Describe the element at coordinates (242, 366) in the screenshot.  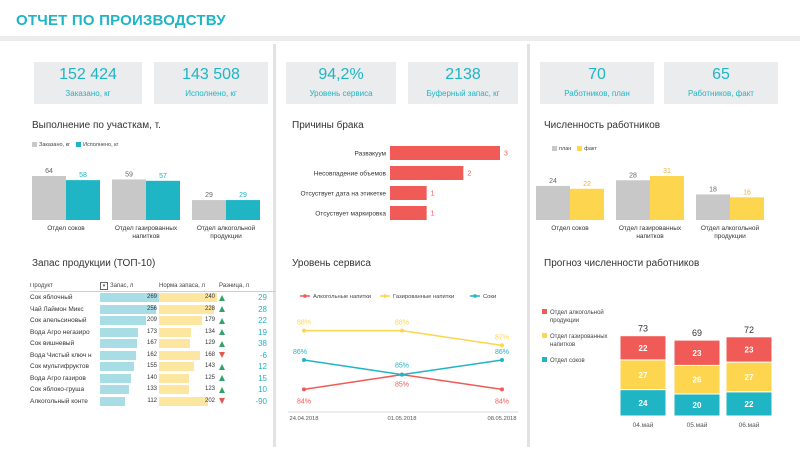
I see `diff-cell: 12` at that location.